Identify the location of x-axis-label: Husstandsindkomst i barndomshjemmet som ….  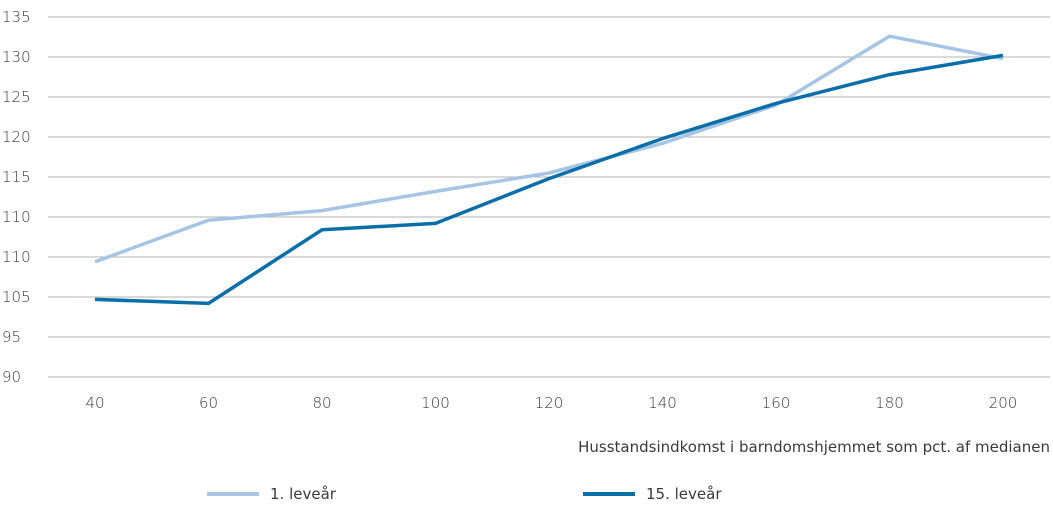
(814, 447).